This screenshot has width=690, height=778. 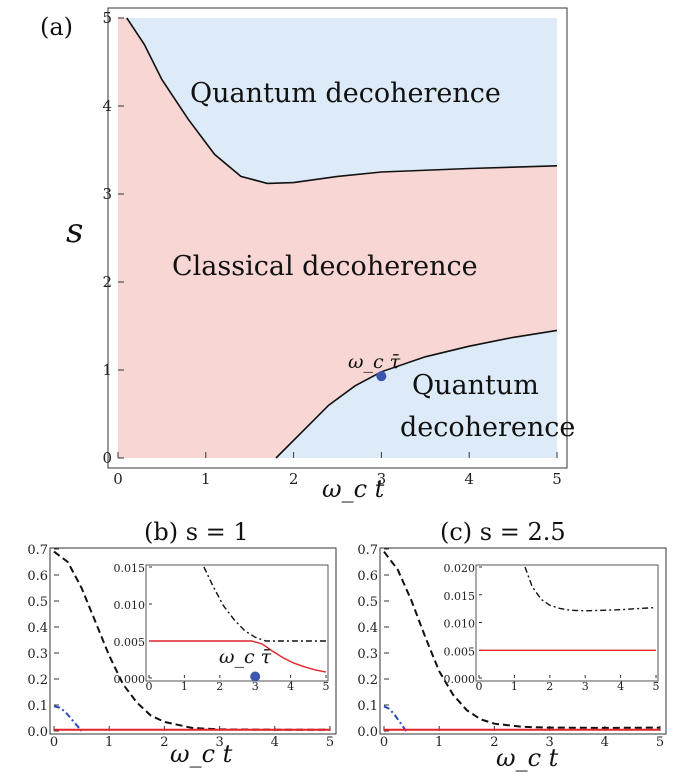 I want to click on panel-c-inset-ticks: 0 1 2 3 4 5 0.000 0.005 0.010 0.015 0.020, so click(x=552, y=627).